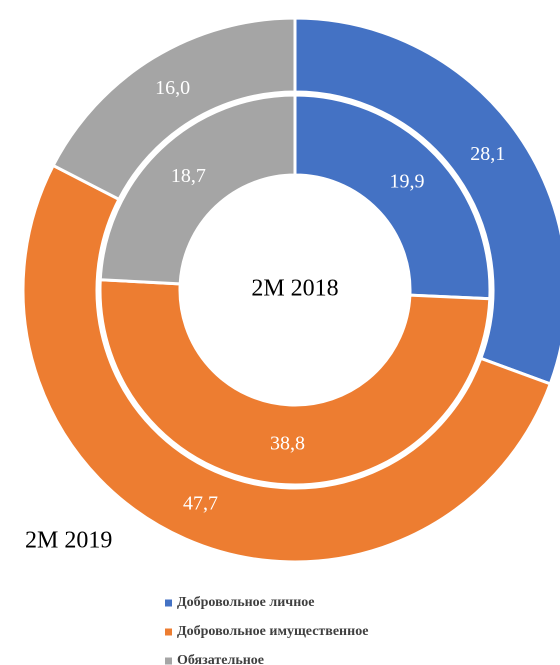  What do you see at coordinates (487, 154) in the screenshot?
I see `data-label: 28,1` at bounding box center [487, 154].